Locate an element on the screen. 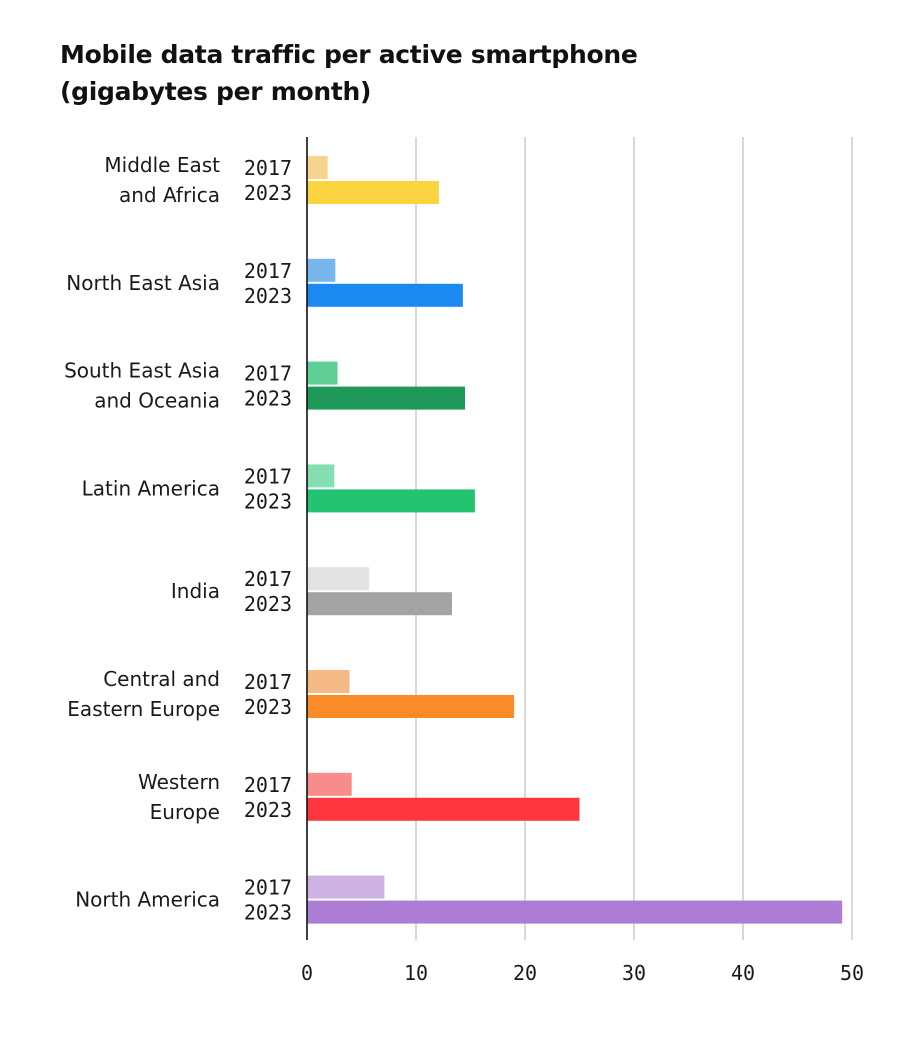 The width and height of the screenshot is (914, 1038). category-label: North America is located at coordinates (147, 900).